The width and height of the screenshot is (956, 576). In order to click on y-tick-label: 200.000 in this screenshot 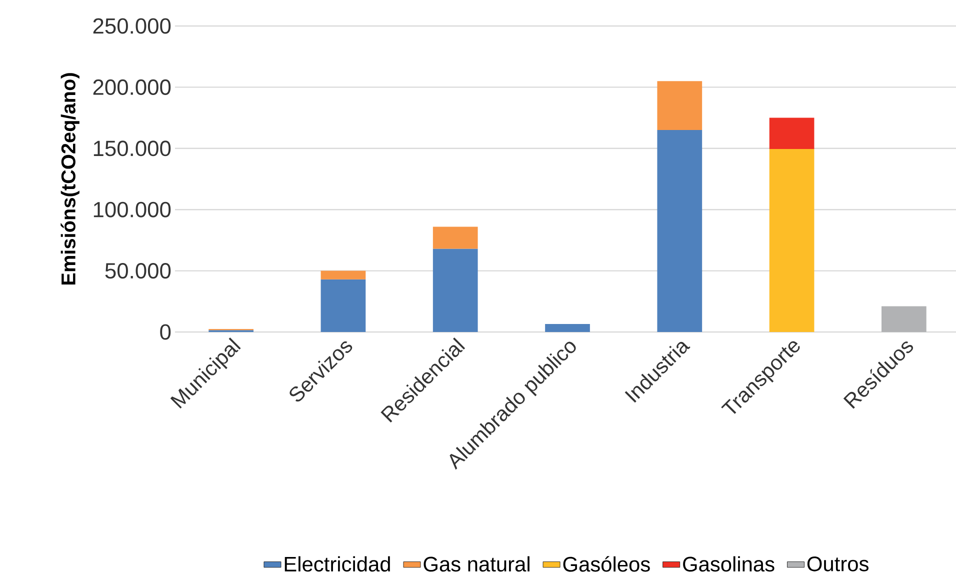, I will do `click(132, 87)`.